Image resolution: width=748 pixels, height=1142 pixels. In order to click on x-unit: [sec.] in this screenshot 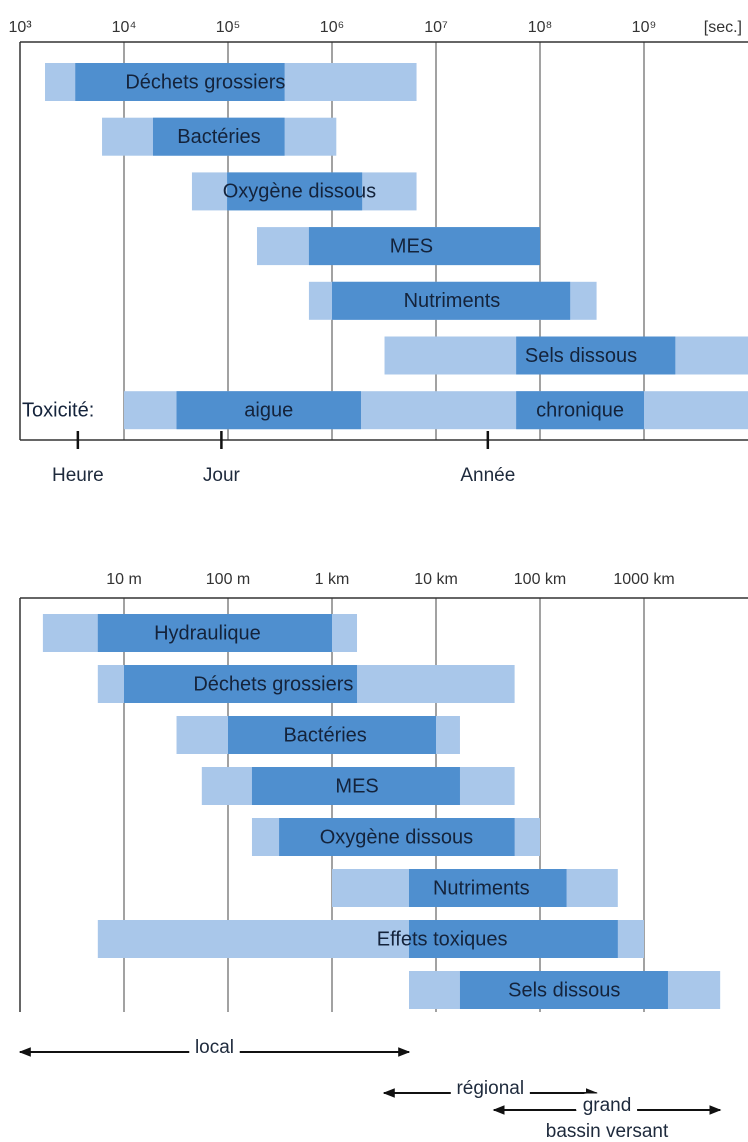, I will do `click(723, 27)`.